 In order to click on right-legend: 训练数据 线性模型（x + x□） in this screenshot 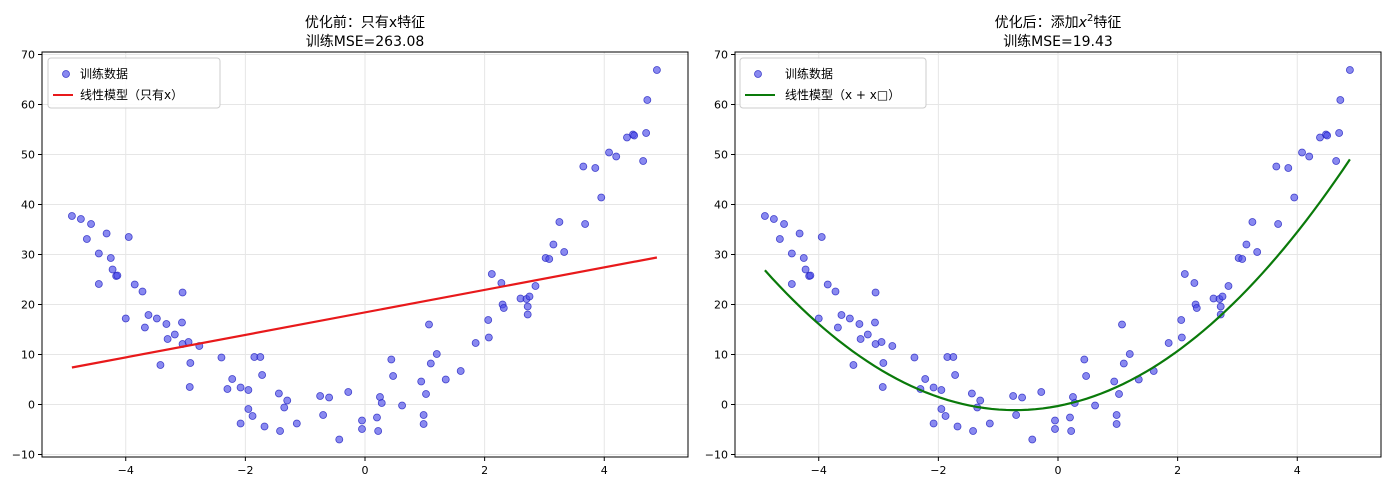, I will do `click(833, 83)`.